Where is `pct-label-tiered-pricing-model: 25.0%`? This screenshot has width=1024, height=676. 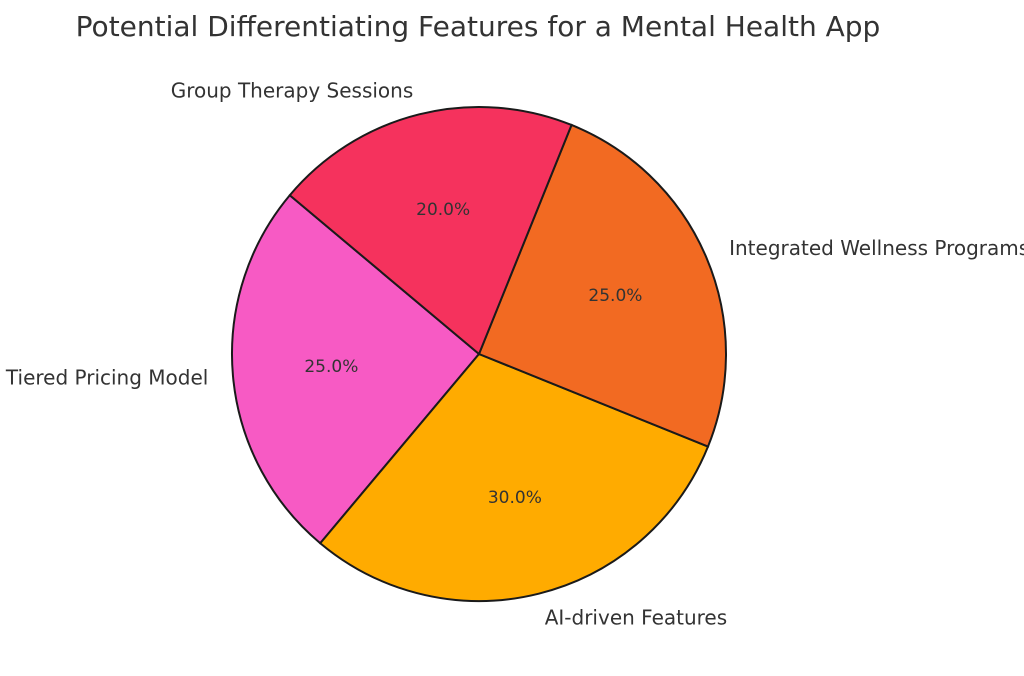
pct-label-tiered-pricing-model: 25.0% is located at coordinates (331, 367).